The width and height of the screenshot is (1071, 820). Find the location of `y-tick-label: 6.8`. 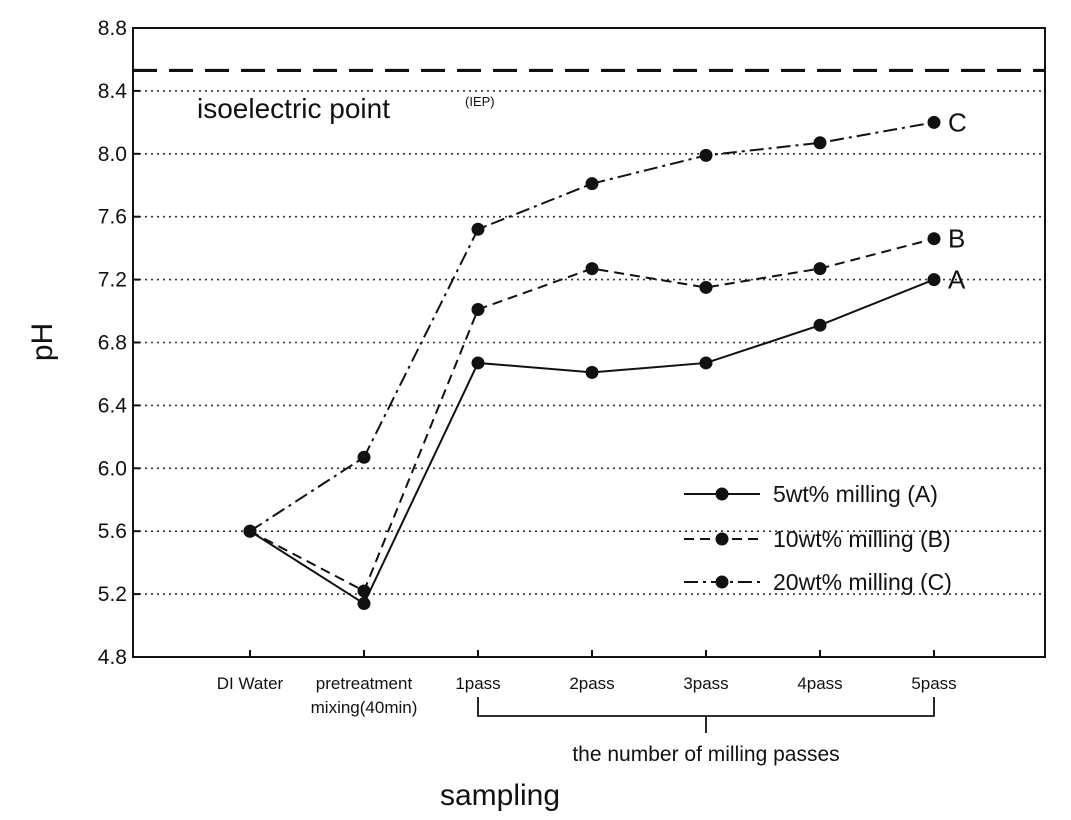

y-tick-label: 6.8 is located at coordinates (112, 343).